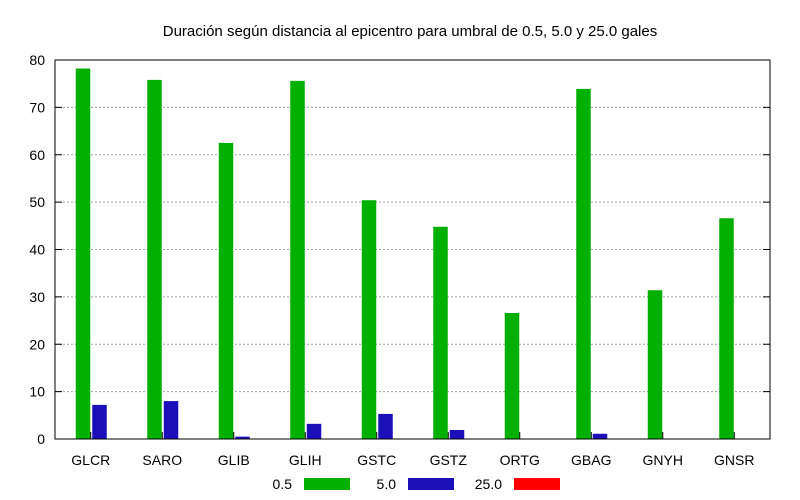 The height and width of the screenshot is (500, 800). Describe the element at coordinates (376, 460) in the screenshot. I see `x-tick-label: GSTC` at that location.